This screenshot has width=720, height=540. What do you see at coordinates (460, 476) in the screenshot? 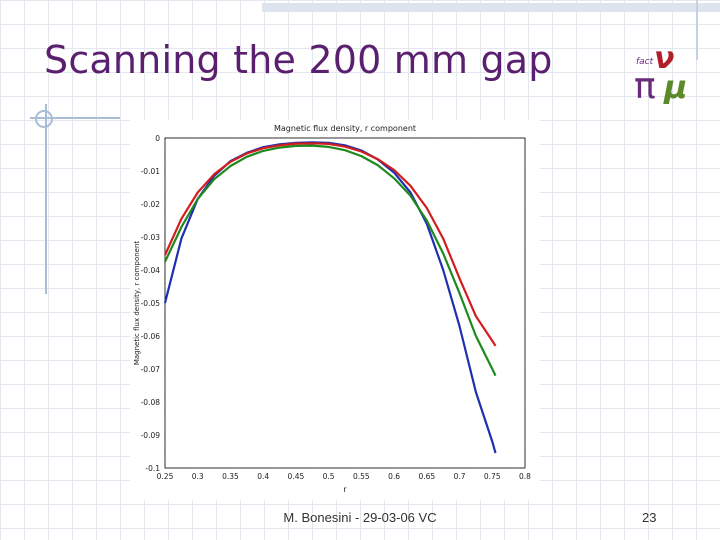
I see `x-tick-label: 0.7` at bounding box center [460, 476].